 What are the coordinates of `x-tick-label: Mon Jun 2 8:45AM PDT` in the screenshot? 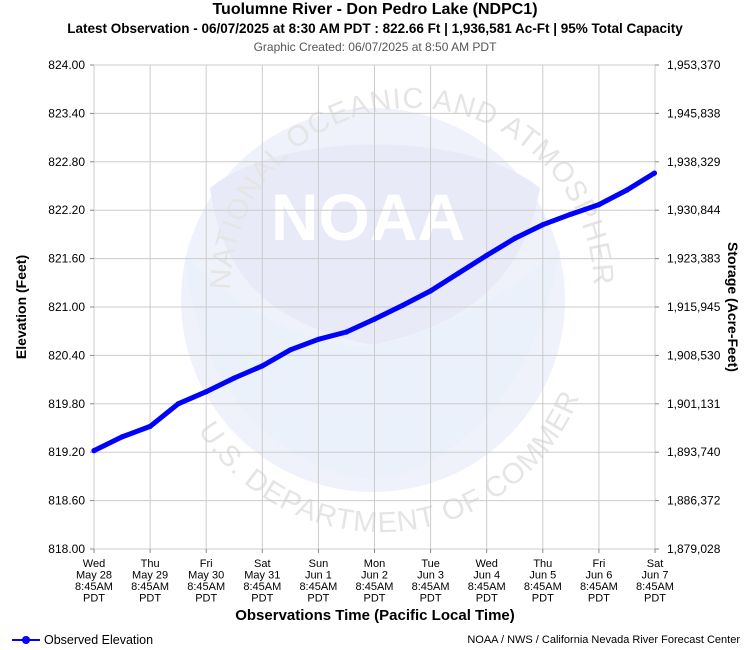 It's located at (375, 581).